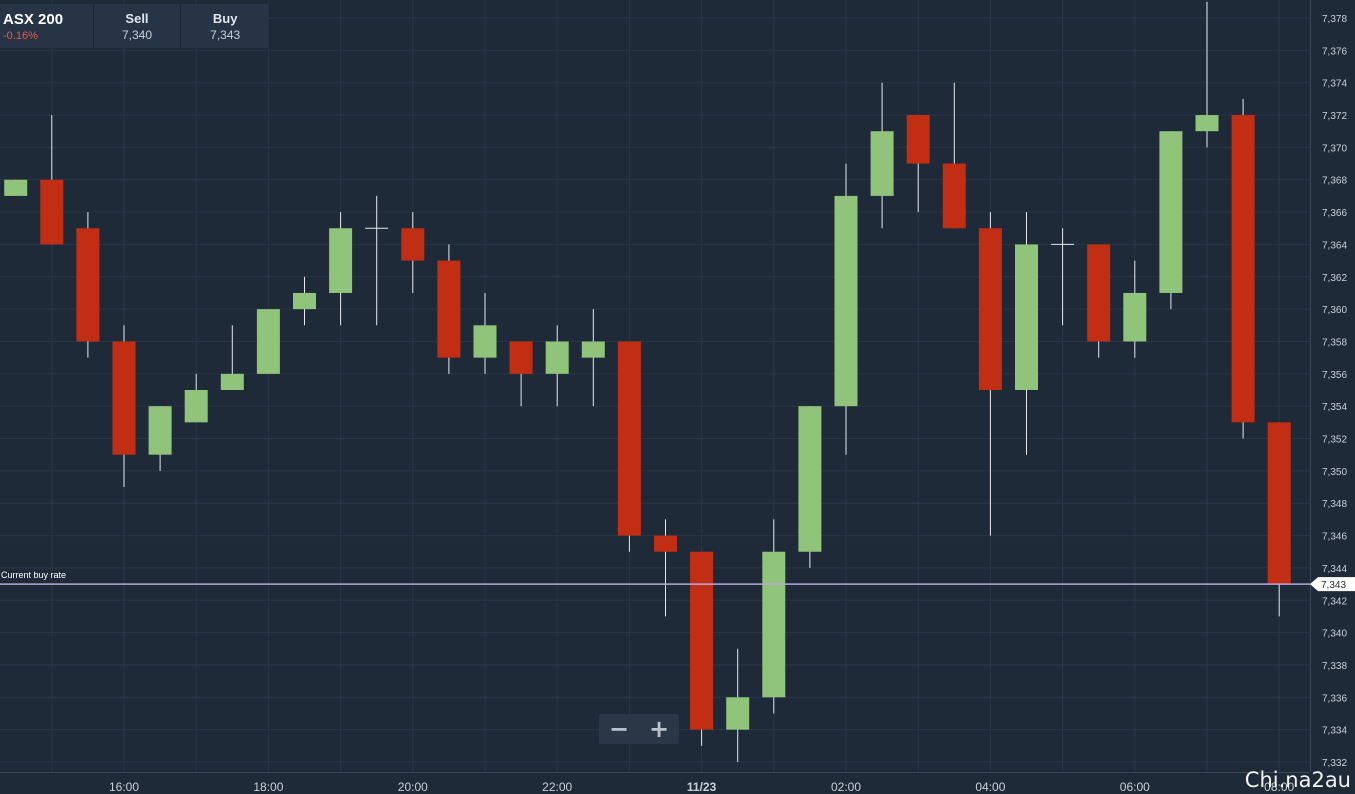  I want to click on y-tick-label: 7,342, so click(1334, 601).